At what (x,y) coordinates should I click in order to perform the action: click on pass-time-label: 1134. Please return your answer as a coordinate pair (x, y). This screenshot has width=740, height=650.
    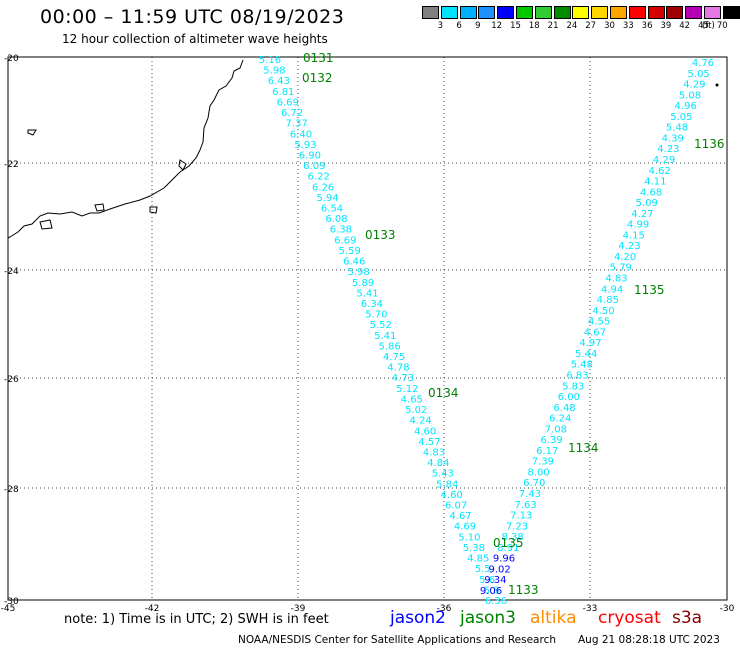
    Looking at the image, I should click on (583, 448).